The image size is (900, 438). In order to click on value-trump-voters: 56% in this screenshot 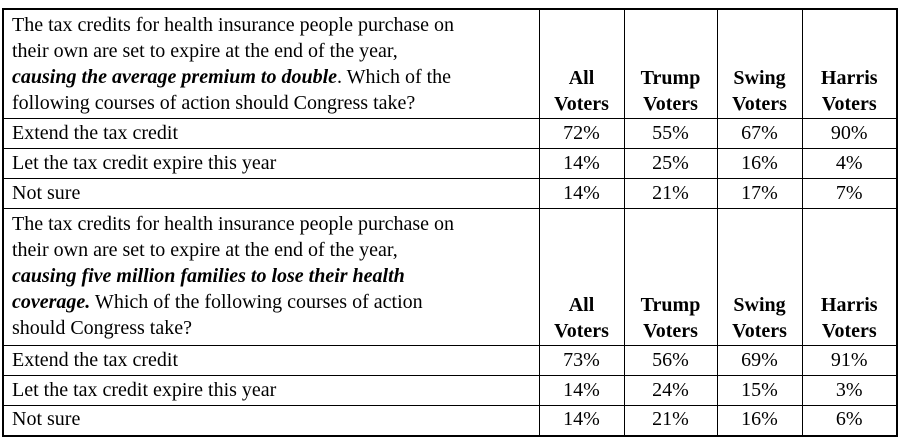, I will do `click(670, 360)`.